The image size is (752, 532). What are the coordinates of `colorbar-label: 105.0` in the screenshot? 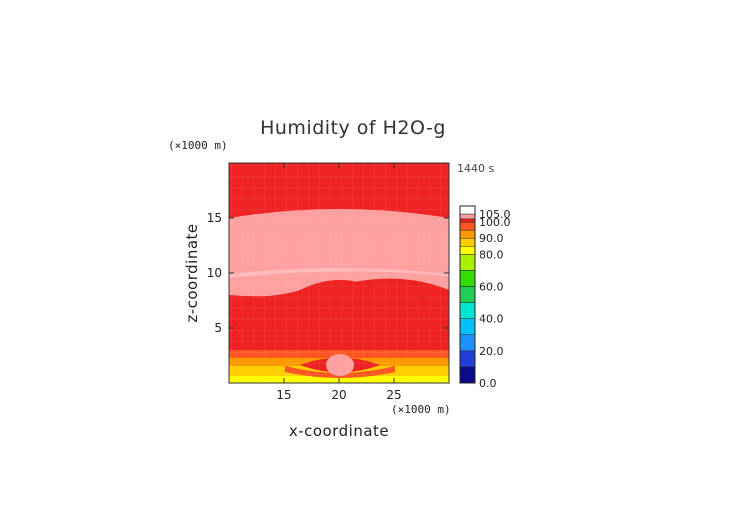 It's located at (495, 214).